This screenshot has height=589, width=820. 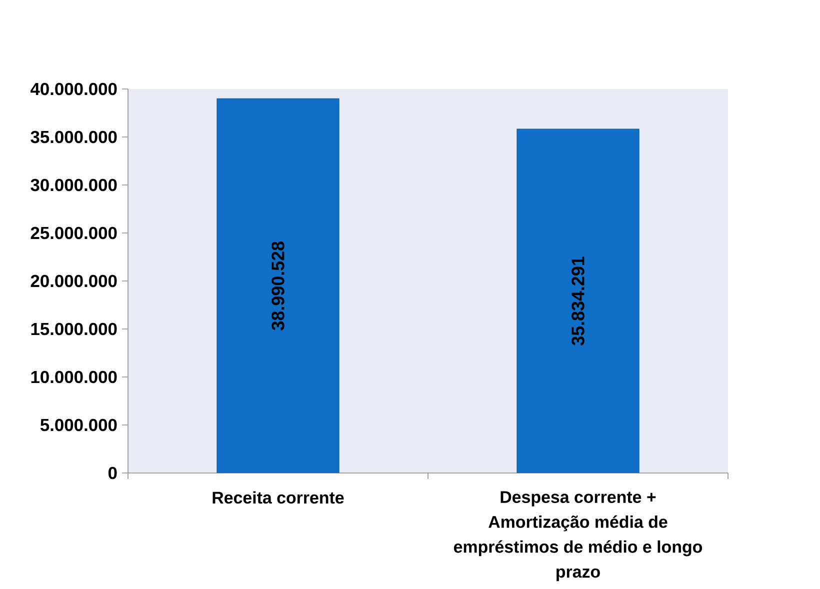 I want to click on data-label: 35.834.291, so click(x=578, y=301).